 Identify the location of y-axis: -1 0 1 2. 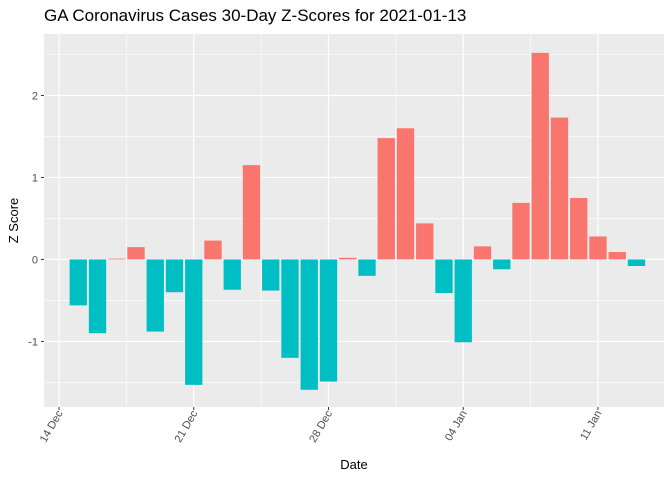
(36, 219).